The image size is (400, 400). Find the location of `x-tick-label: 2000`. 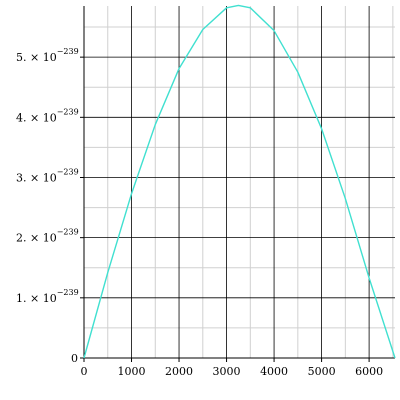

x-tick-label: 2000 is located at coordinates (179, 371).